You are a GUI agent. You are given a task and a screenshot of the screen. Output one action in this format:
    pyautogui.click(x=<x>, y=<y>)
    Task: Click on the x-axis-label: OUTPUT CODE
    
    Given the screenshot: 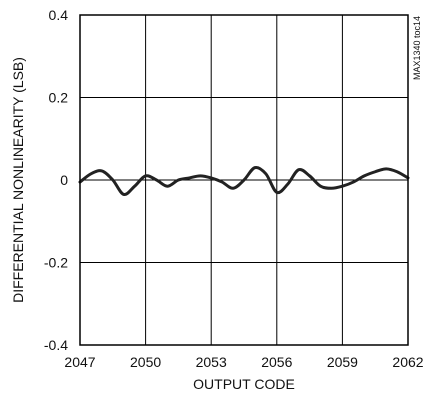 What is the action you would take?
    pyautogui.click(x=244, y=384)
    